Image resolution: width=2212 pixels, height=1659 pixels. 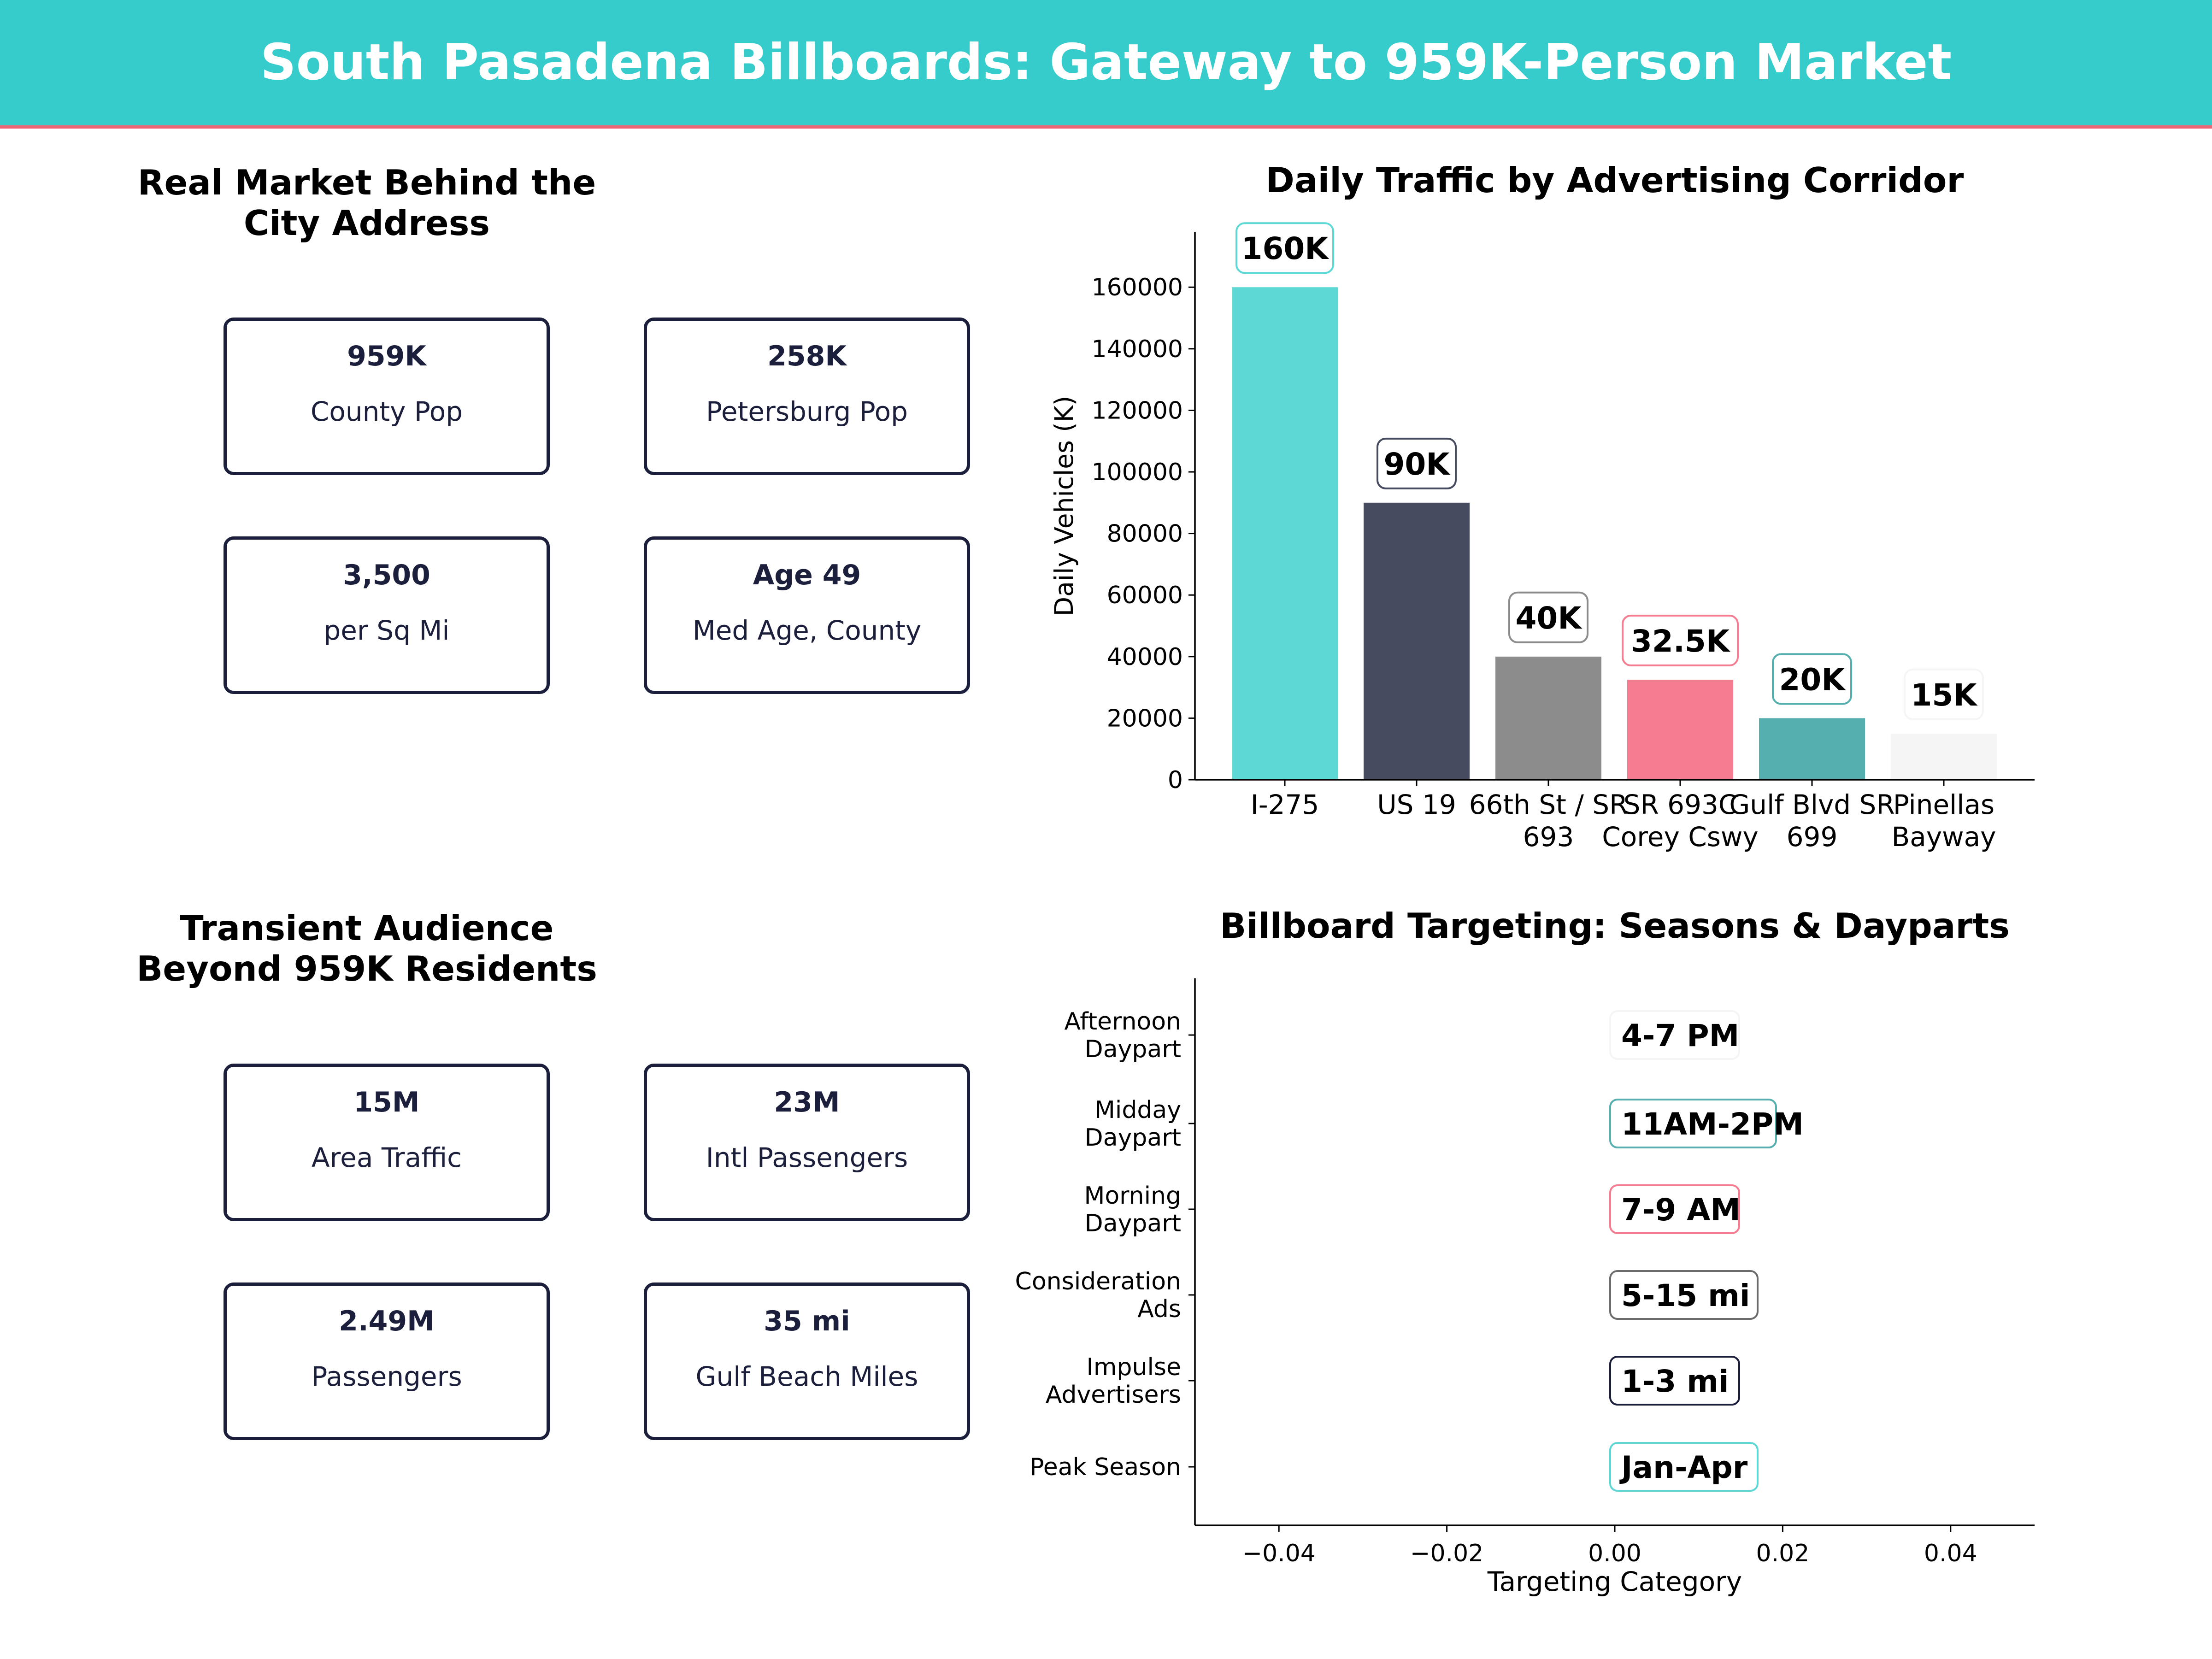 I want to click on transient-panel-title: Transient Audience Beyond 959K Residents, so click(x=366, y=948).